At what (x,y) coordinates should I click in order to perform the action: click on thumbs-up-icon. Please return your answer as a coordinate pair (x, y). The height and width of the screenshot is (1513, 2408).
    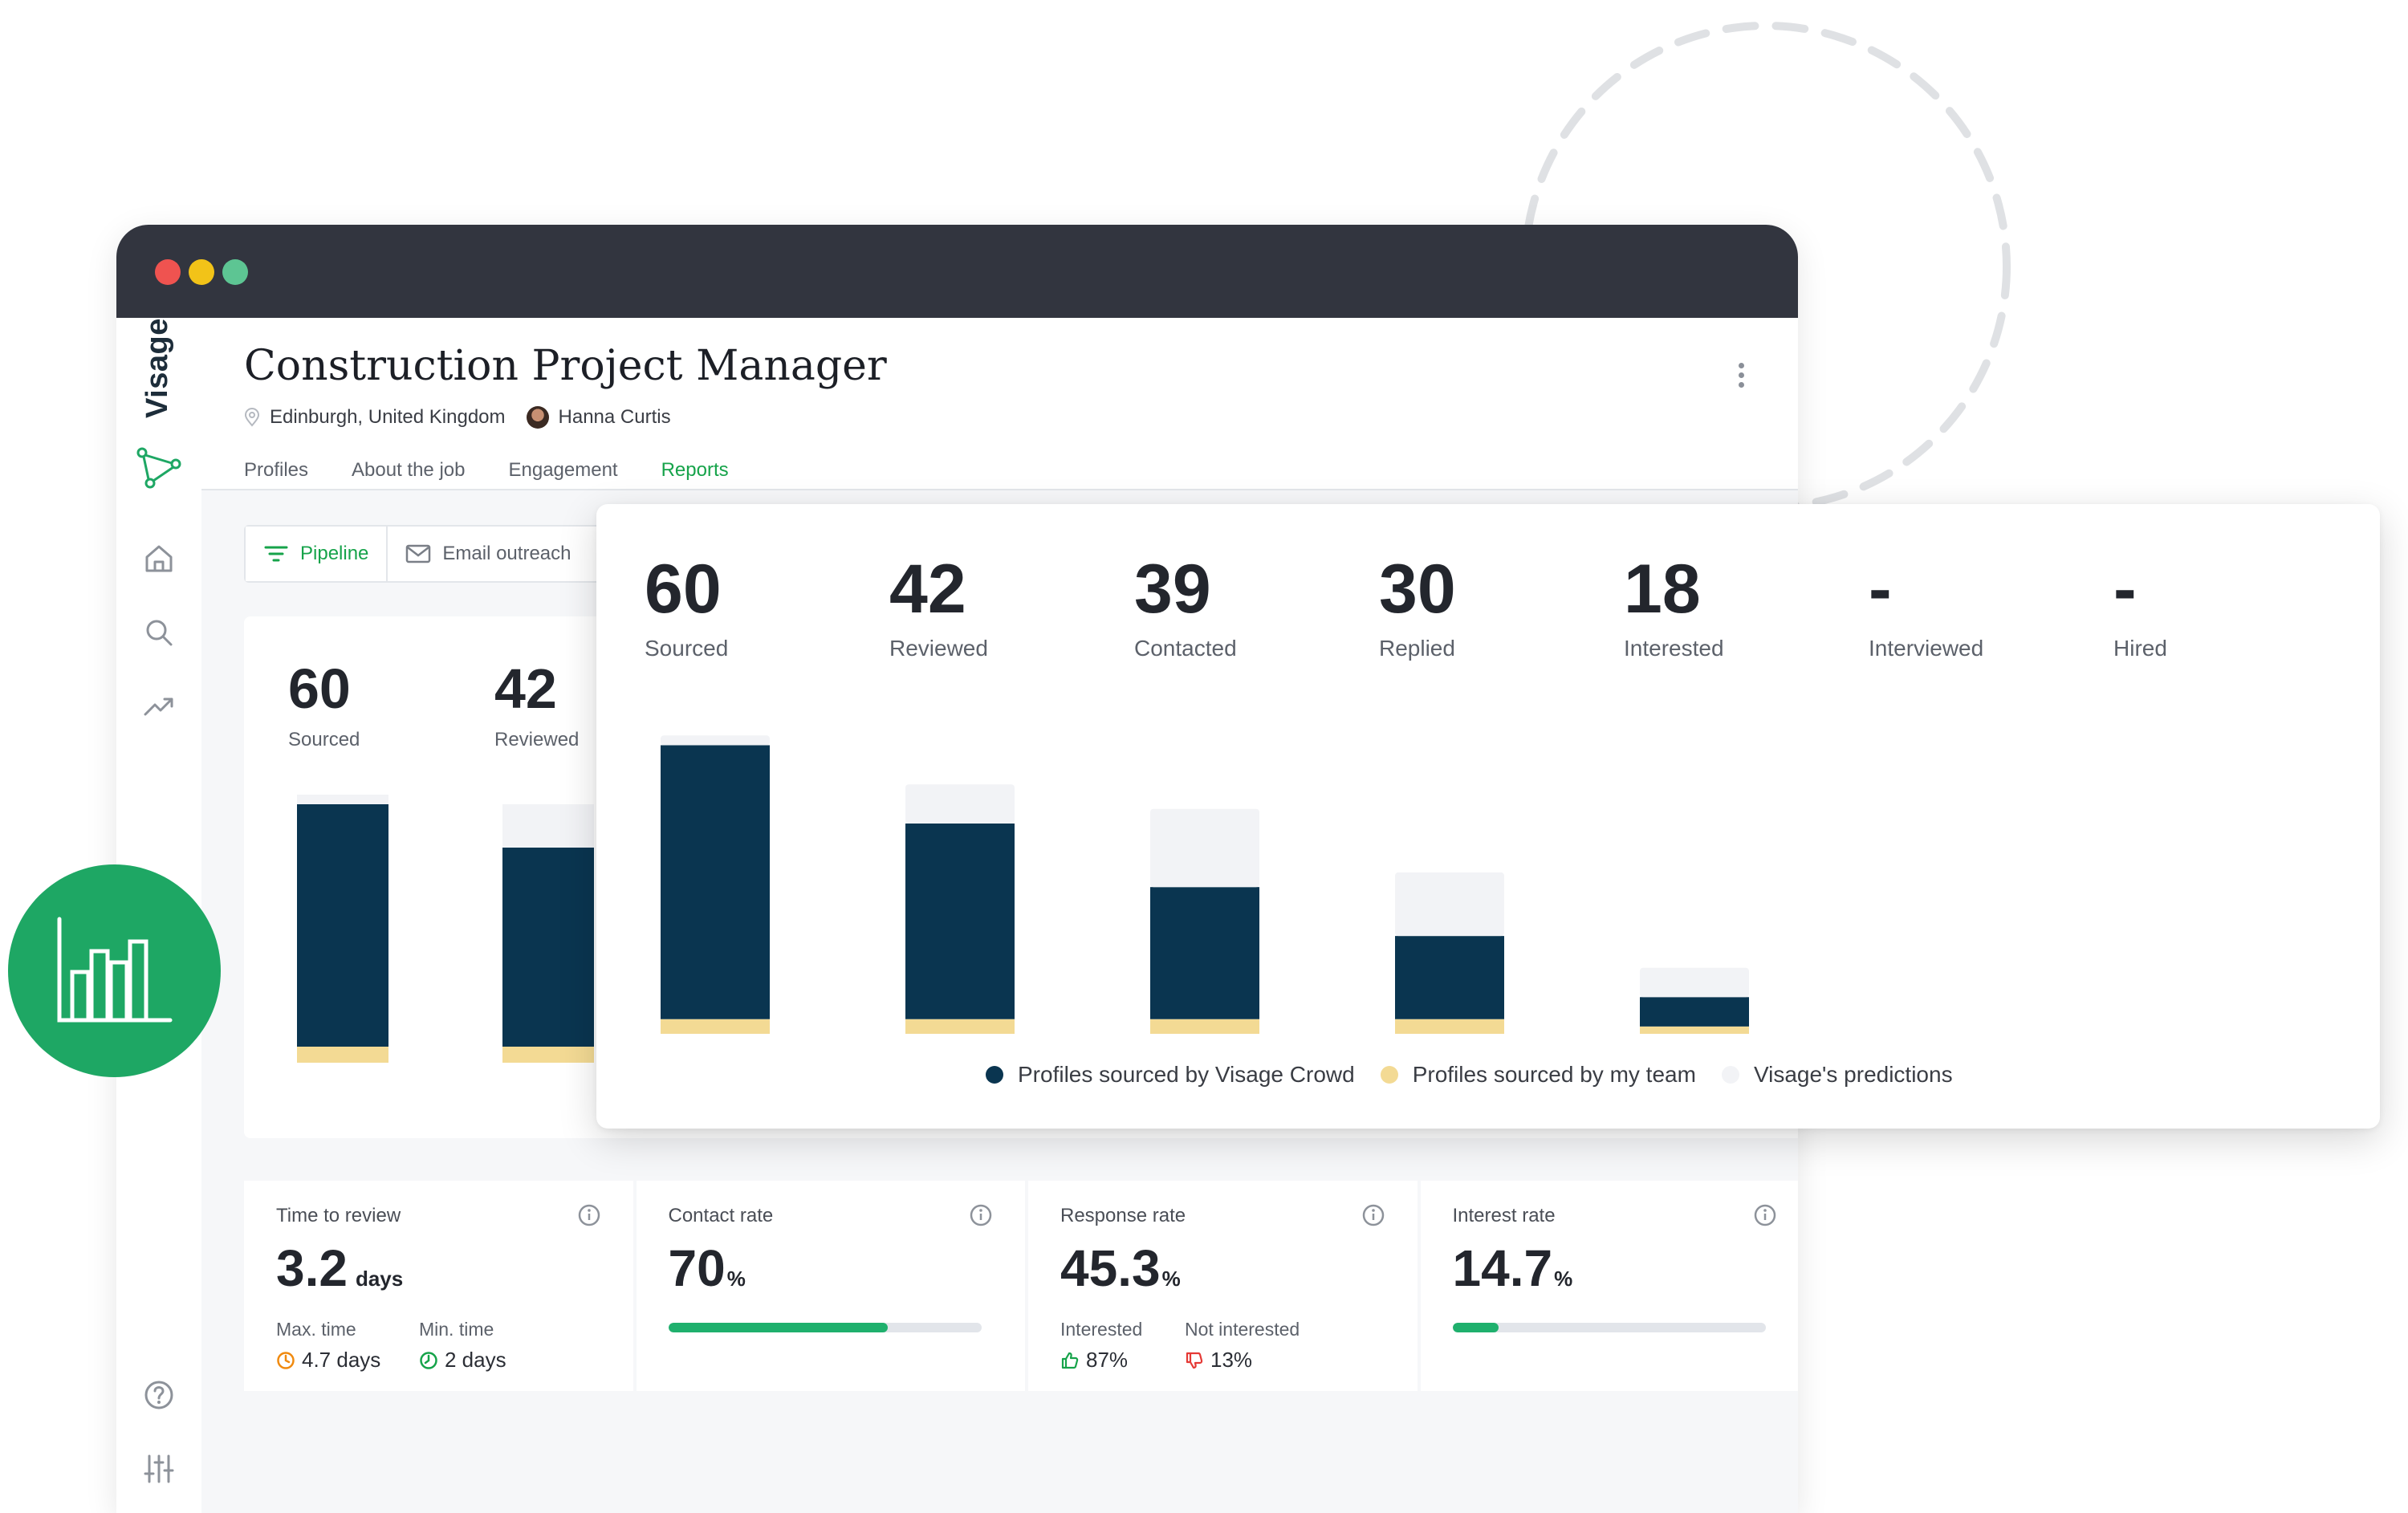
    Looking at the image, I should click on (1070, 1360).